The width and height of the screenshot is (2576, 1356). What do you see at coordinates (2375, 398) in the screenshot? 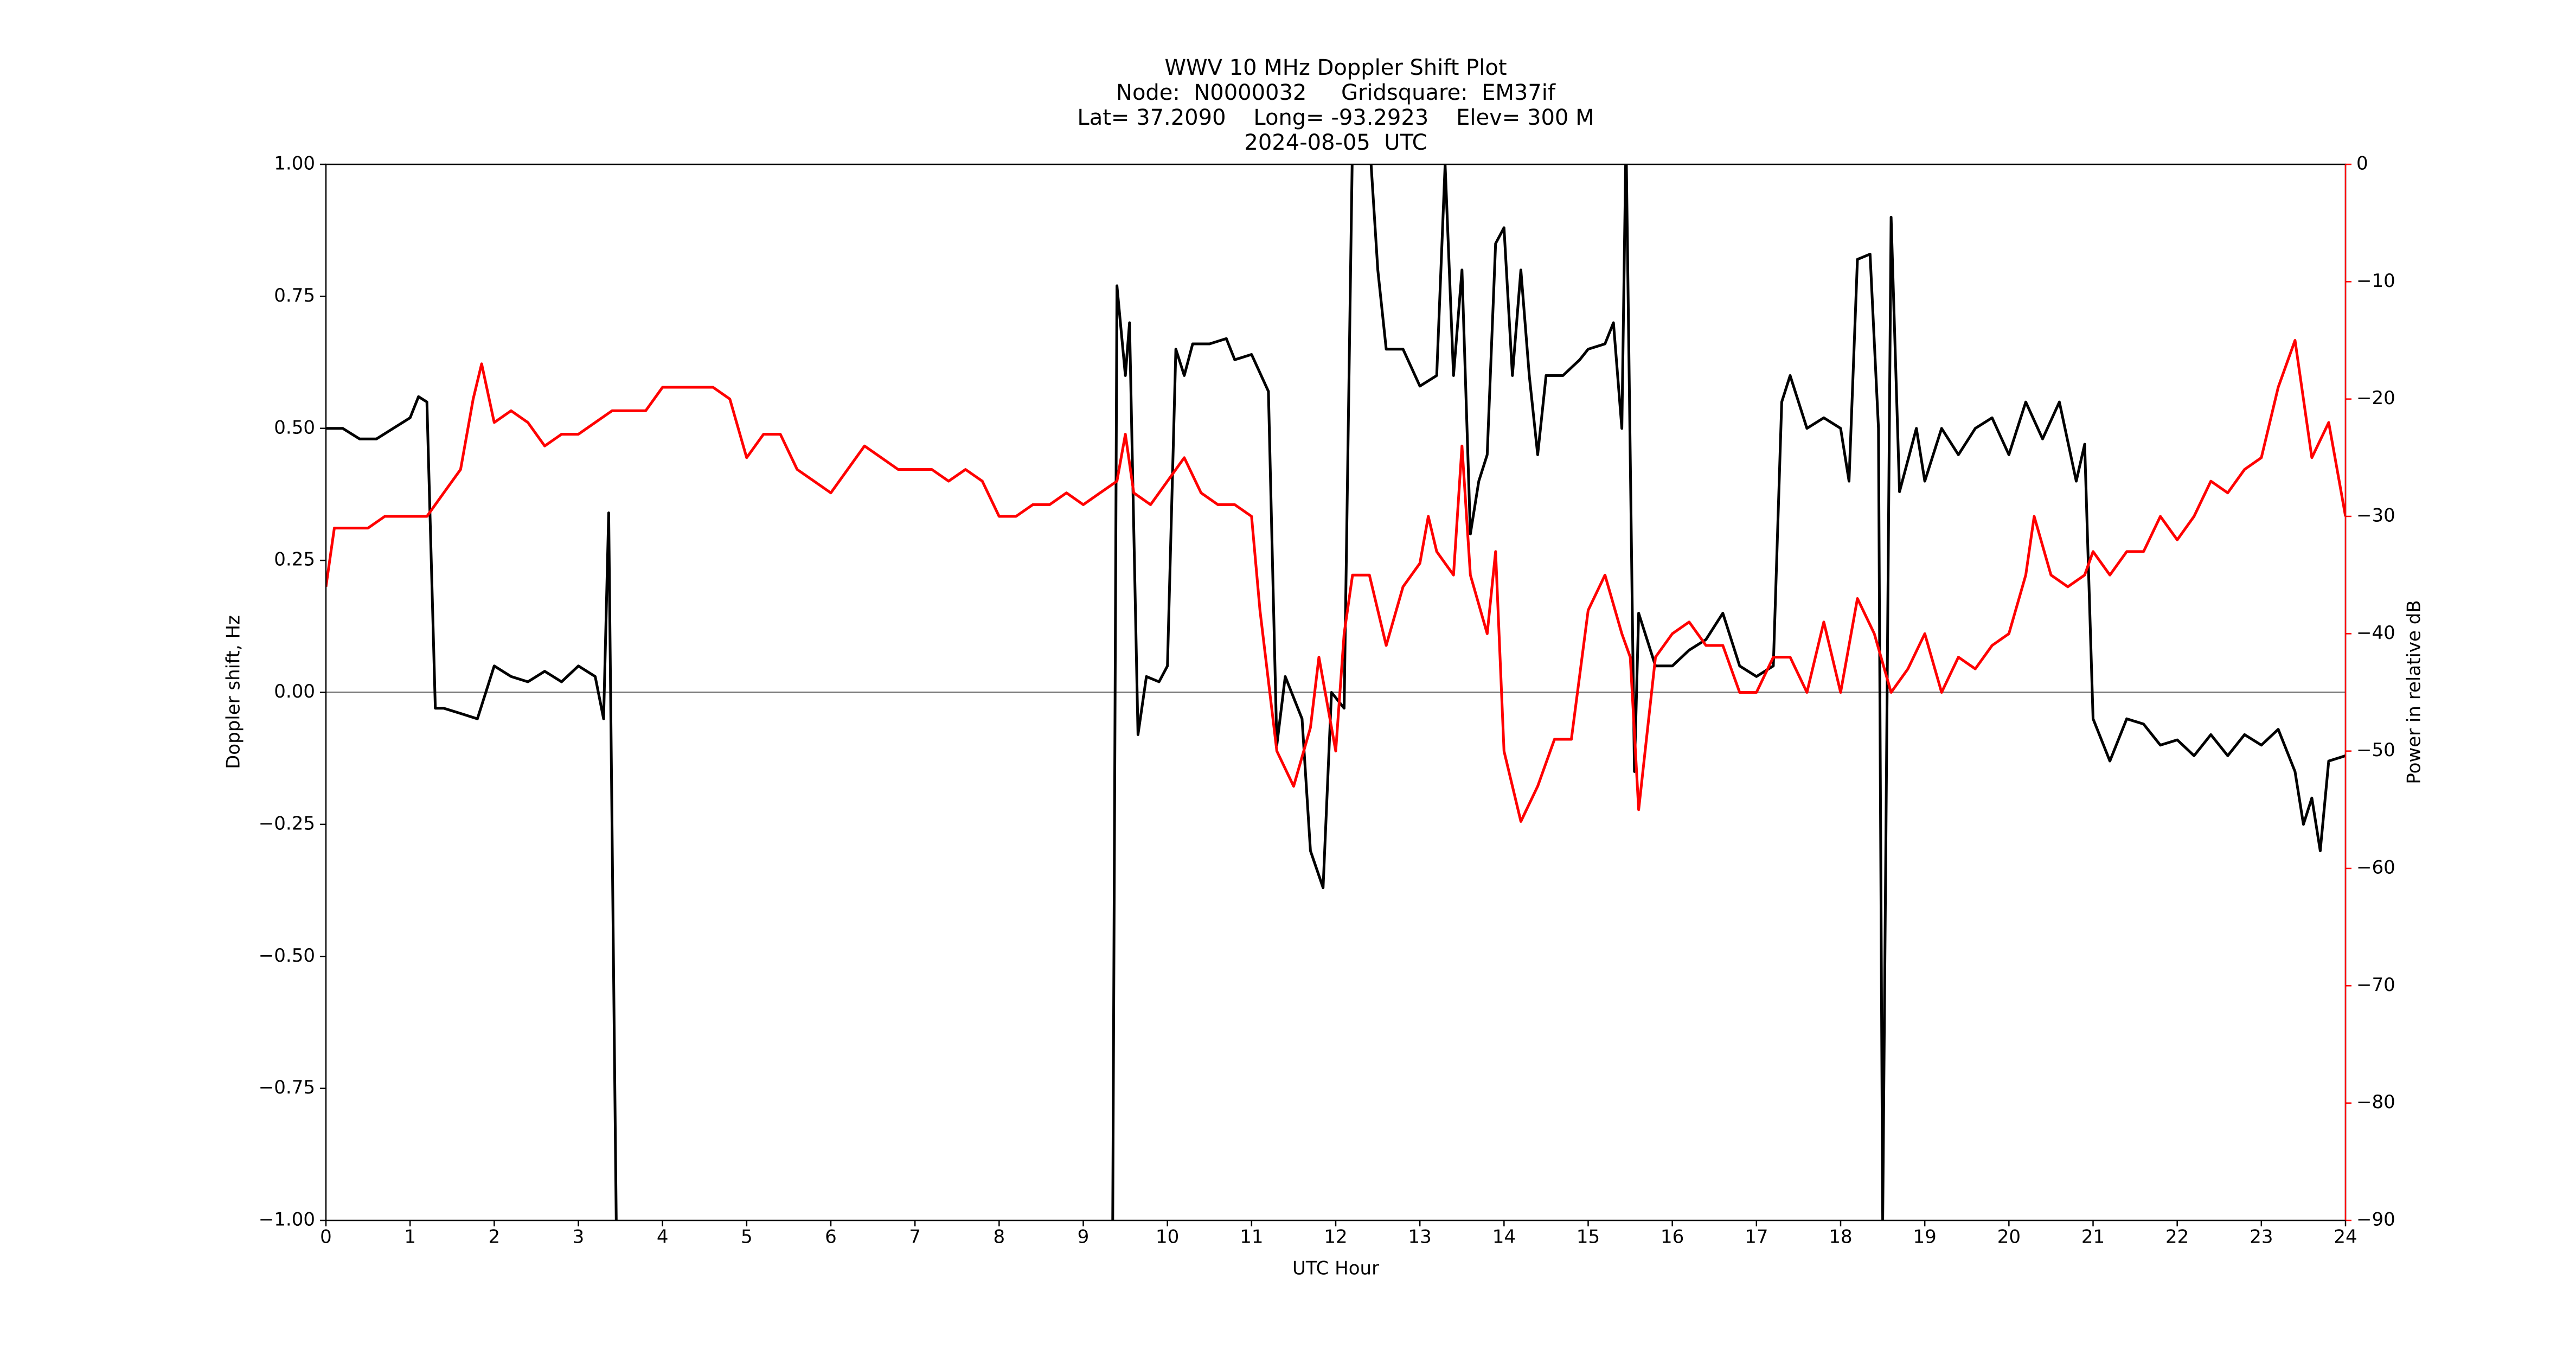
I see `y2-tick-label: −20` at bounding box center [2375, 398].